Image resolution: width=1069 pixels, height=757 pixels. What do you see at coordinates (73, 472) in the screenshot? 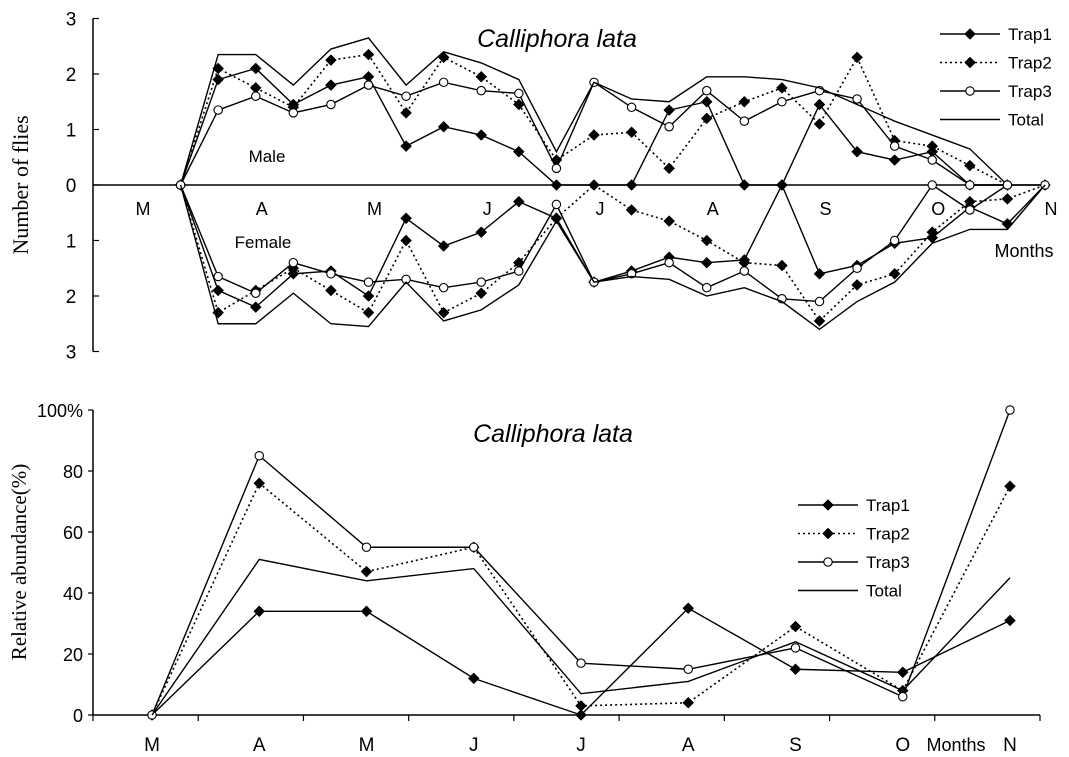
I see `bottom-y-tick-label: 80` at bounding box center [73, 472].